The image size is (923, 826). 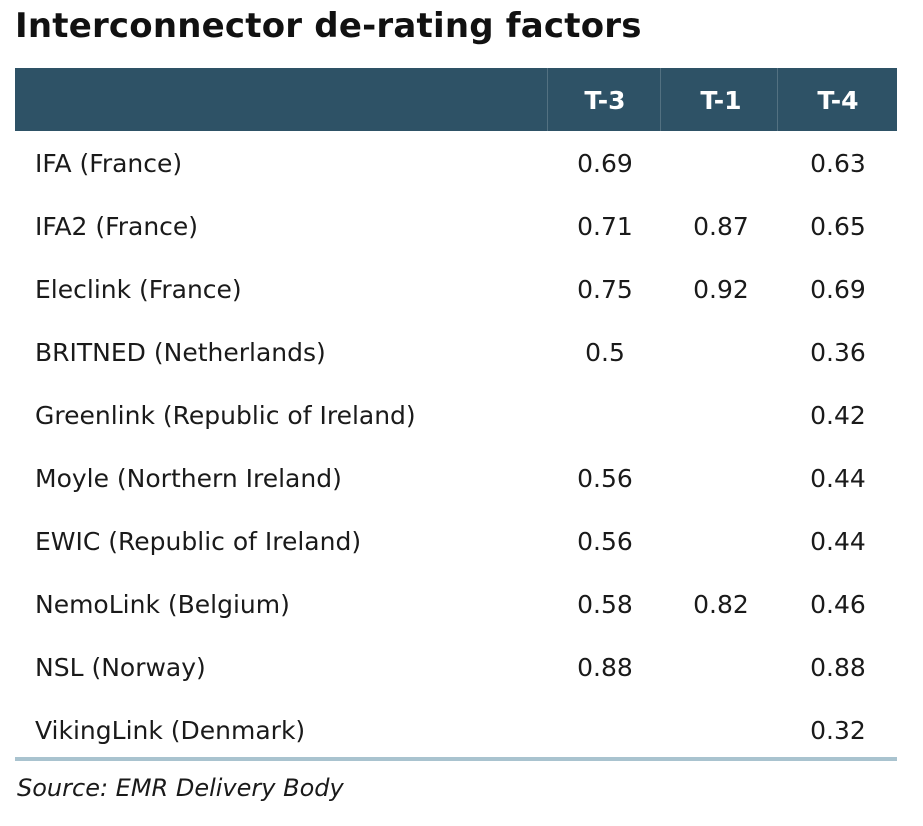 What do you see at coordinates (456, 162) in the screenshot?
I see `table-row: IFA (France) 0.69 0.63` at bounding box center [456, 162].